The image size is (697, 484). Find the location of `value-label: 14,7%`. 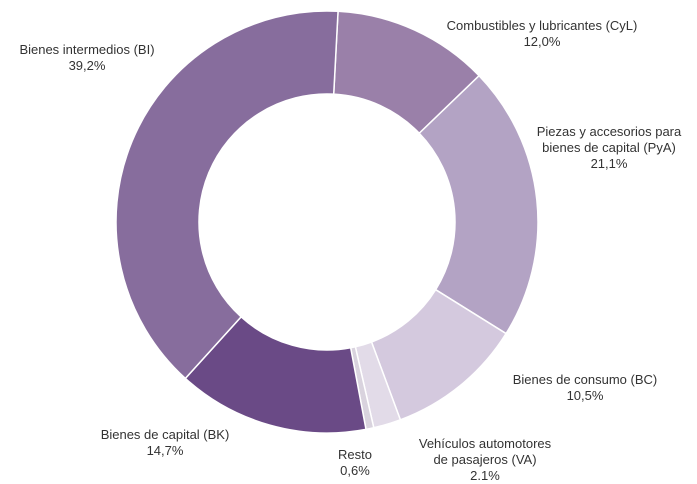

value-label: 14,7% is located at coordinates (165, 450).